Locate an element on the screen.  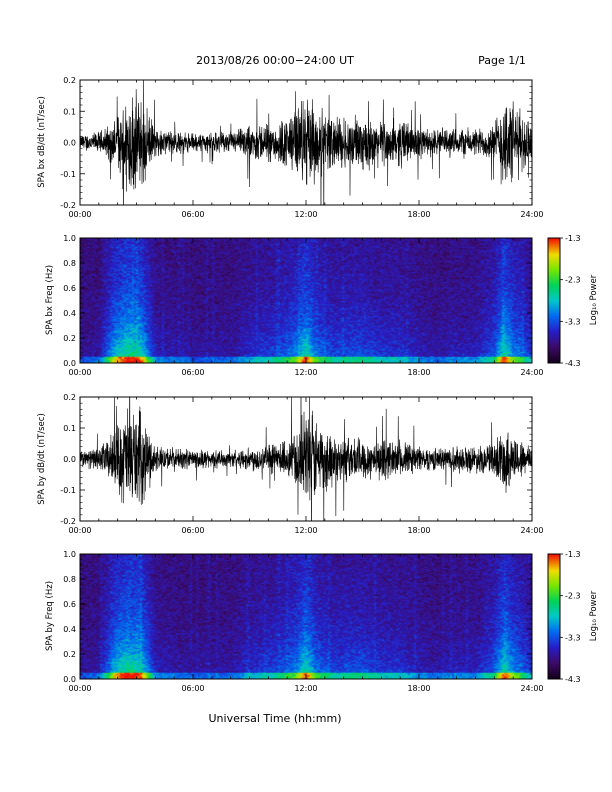
bx-waveform-trace is located at coordinates (306, 142).